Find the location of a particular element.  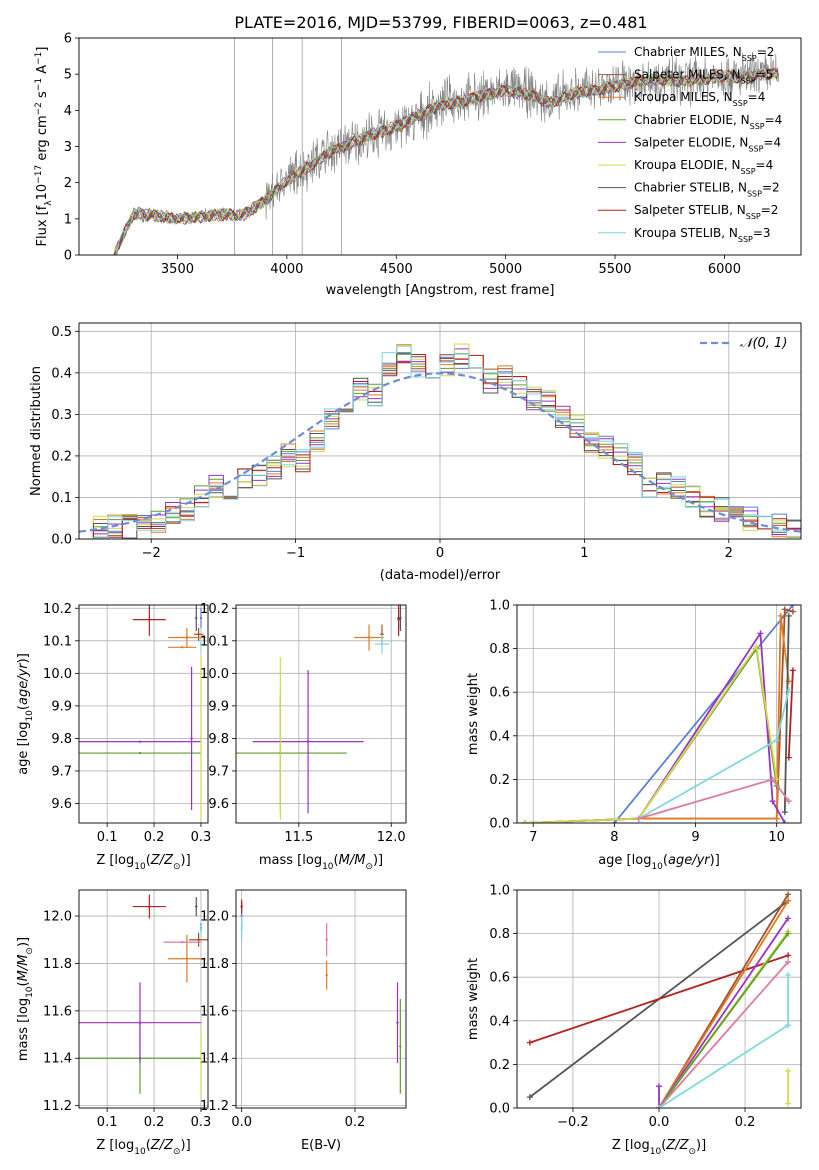

x-tick-label: 9 is located at coordinates (695, 837).